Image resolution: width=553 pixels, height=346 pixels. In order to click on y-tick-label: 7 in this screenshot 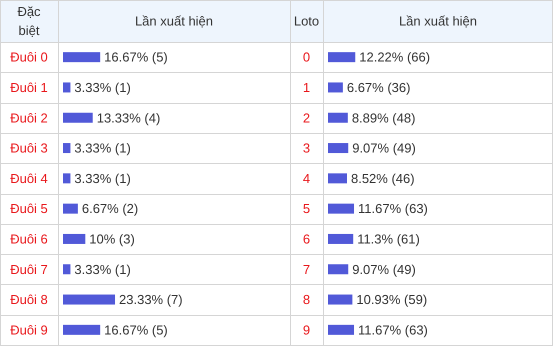, I will do `click(306, 269)`.